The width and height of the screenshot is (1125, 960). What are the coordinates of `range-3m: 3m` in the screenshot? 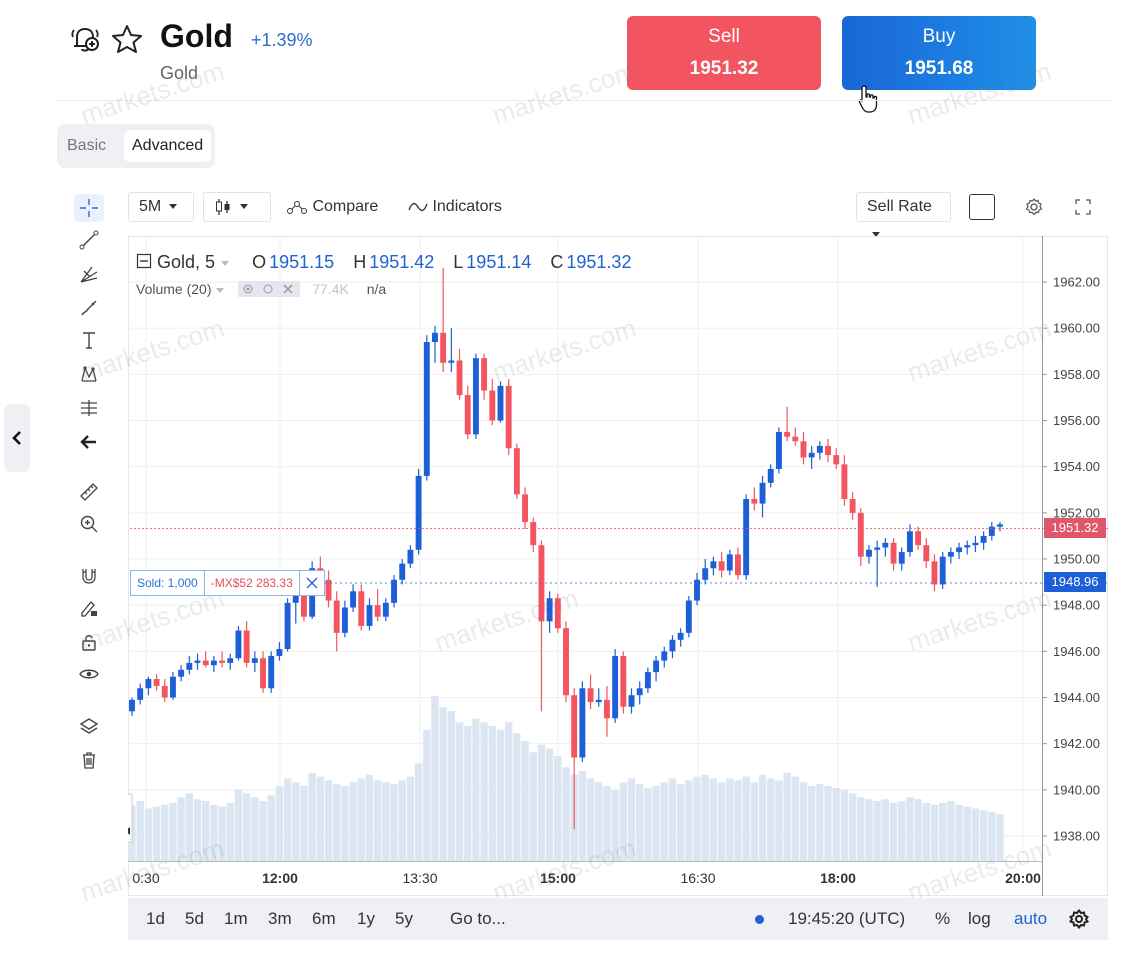 It's located at (280, 918).